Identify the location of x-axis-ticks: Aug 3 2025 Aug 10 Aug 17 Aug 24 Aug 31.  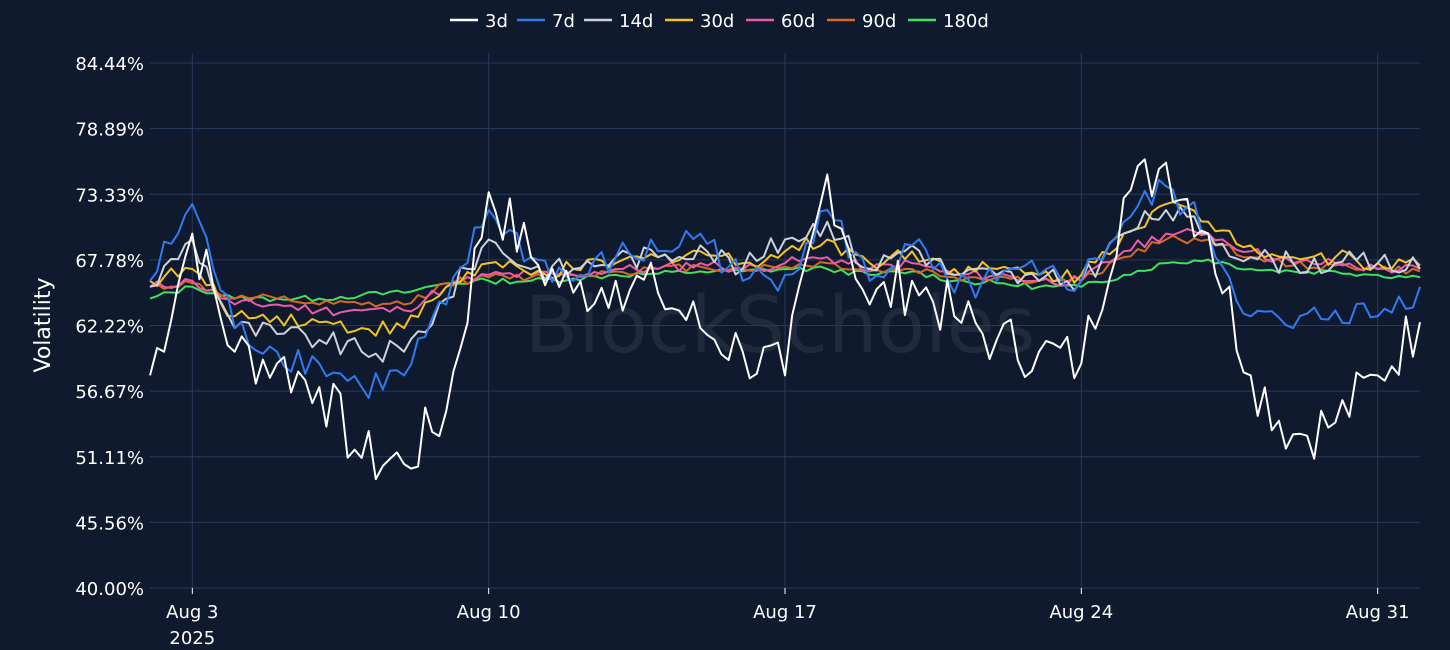
(788, 618).